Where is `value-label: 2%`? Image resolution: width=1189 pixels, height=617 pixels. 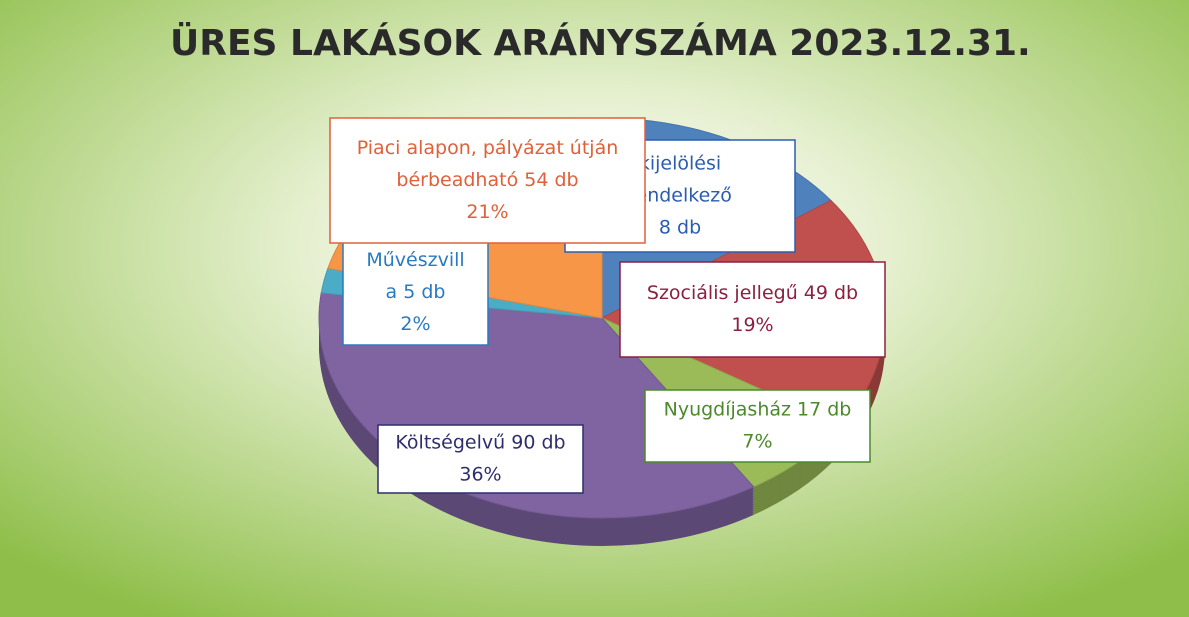
value-label: 2% is located at coordinates (415, 324).